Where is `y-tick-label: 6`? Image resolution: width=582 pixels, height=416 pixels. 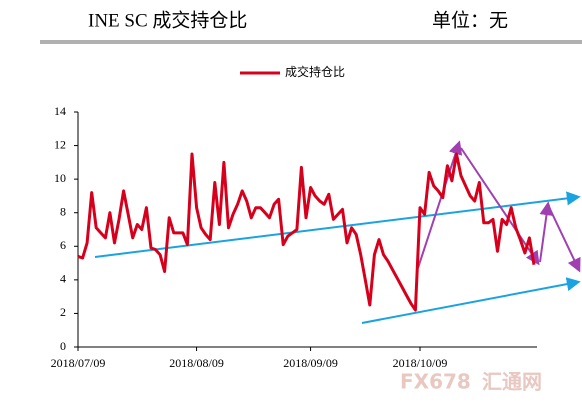
y-tick-label: 6 is located at coordinates (63, 245).